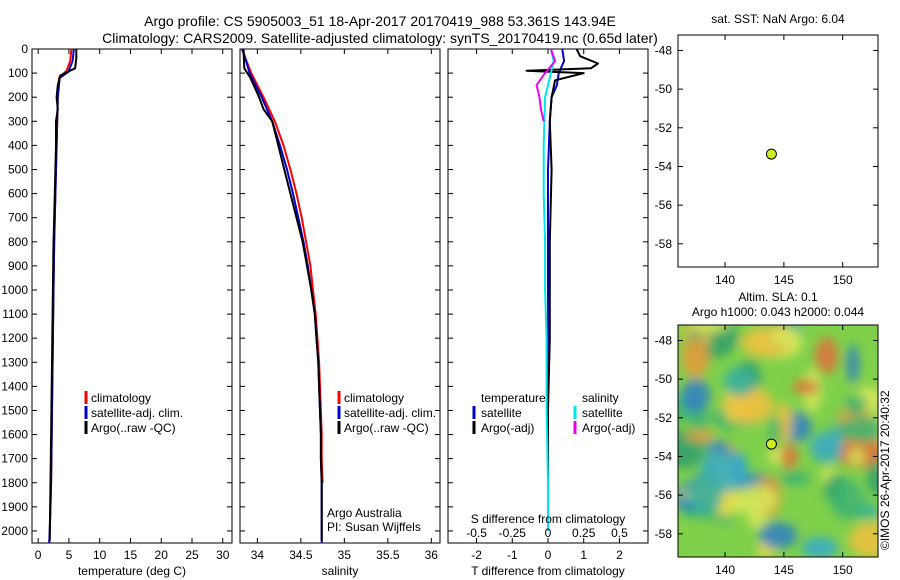 This screenshot has width=900, height=580. I want to click on legend-label-temp-satellite: satellite, so click(501, 413).